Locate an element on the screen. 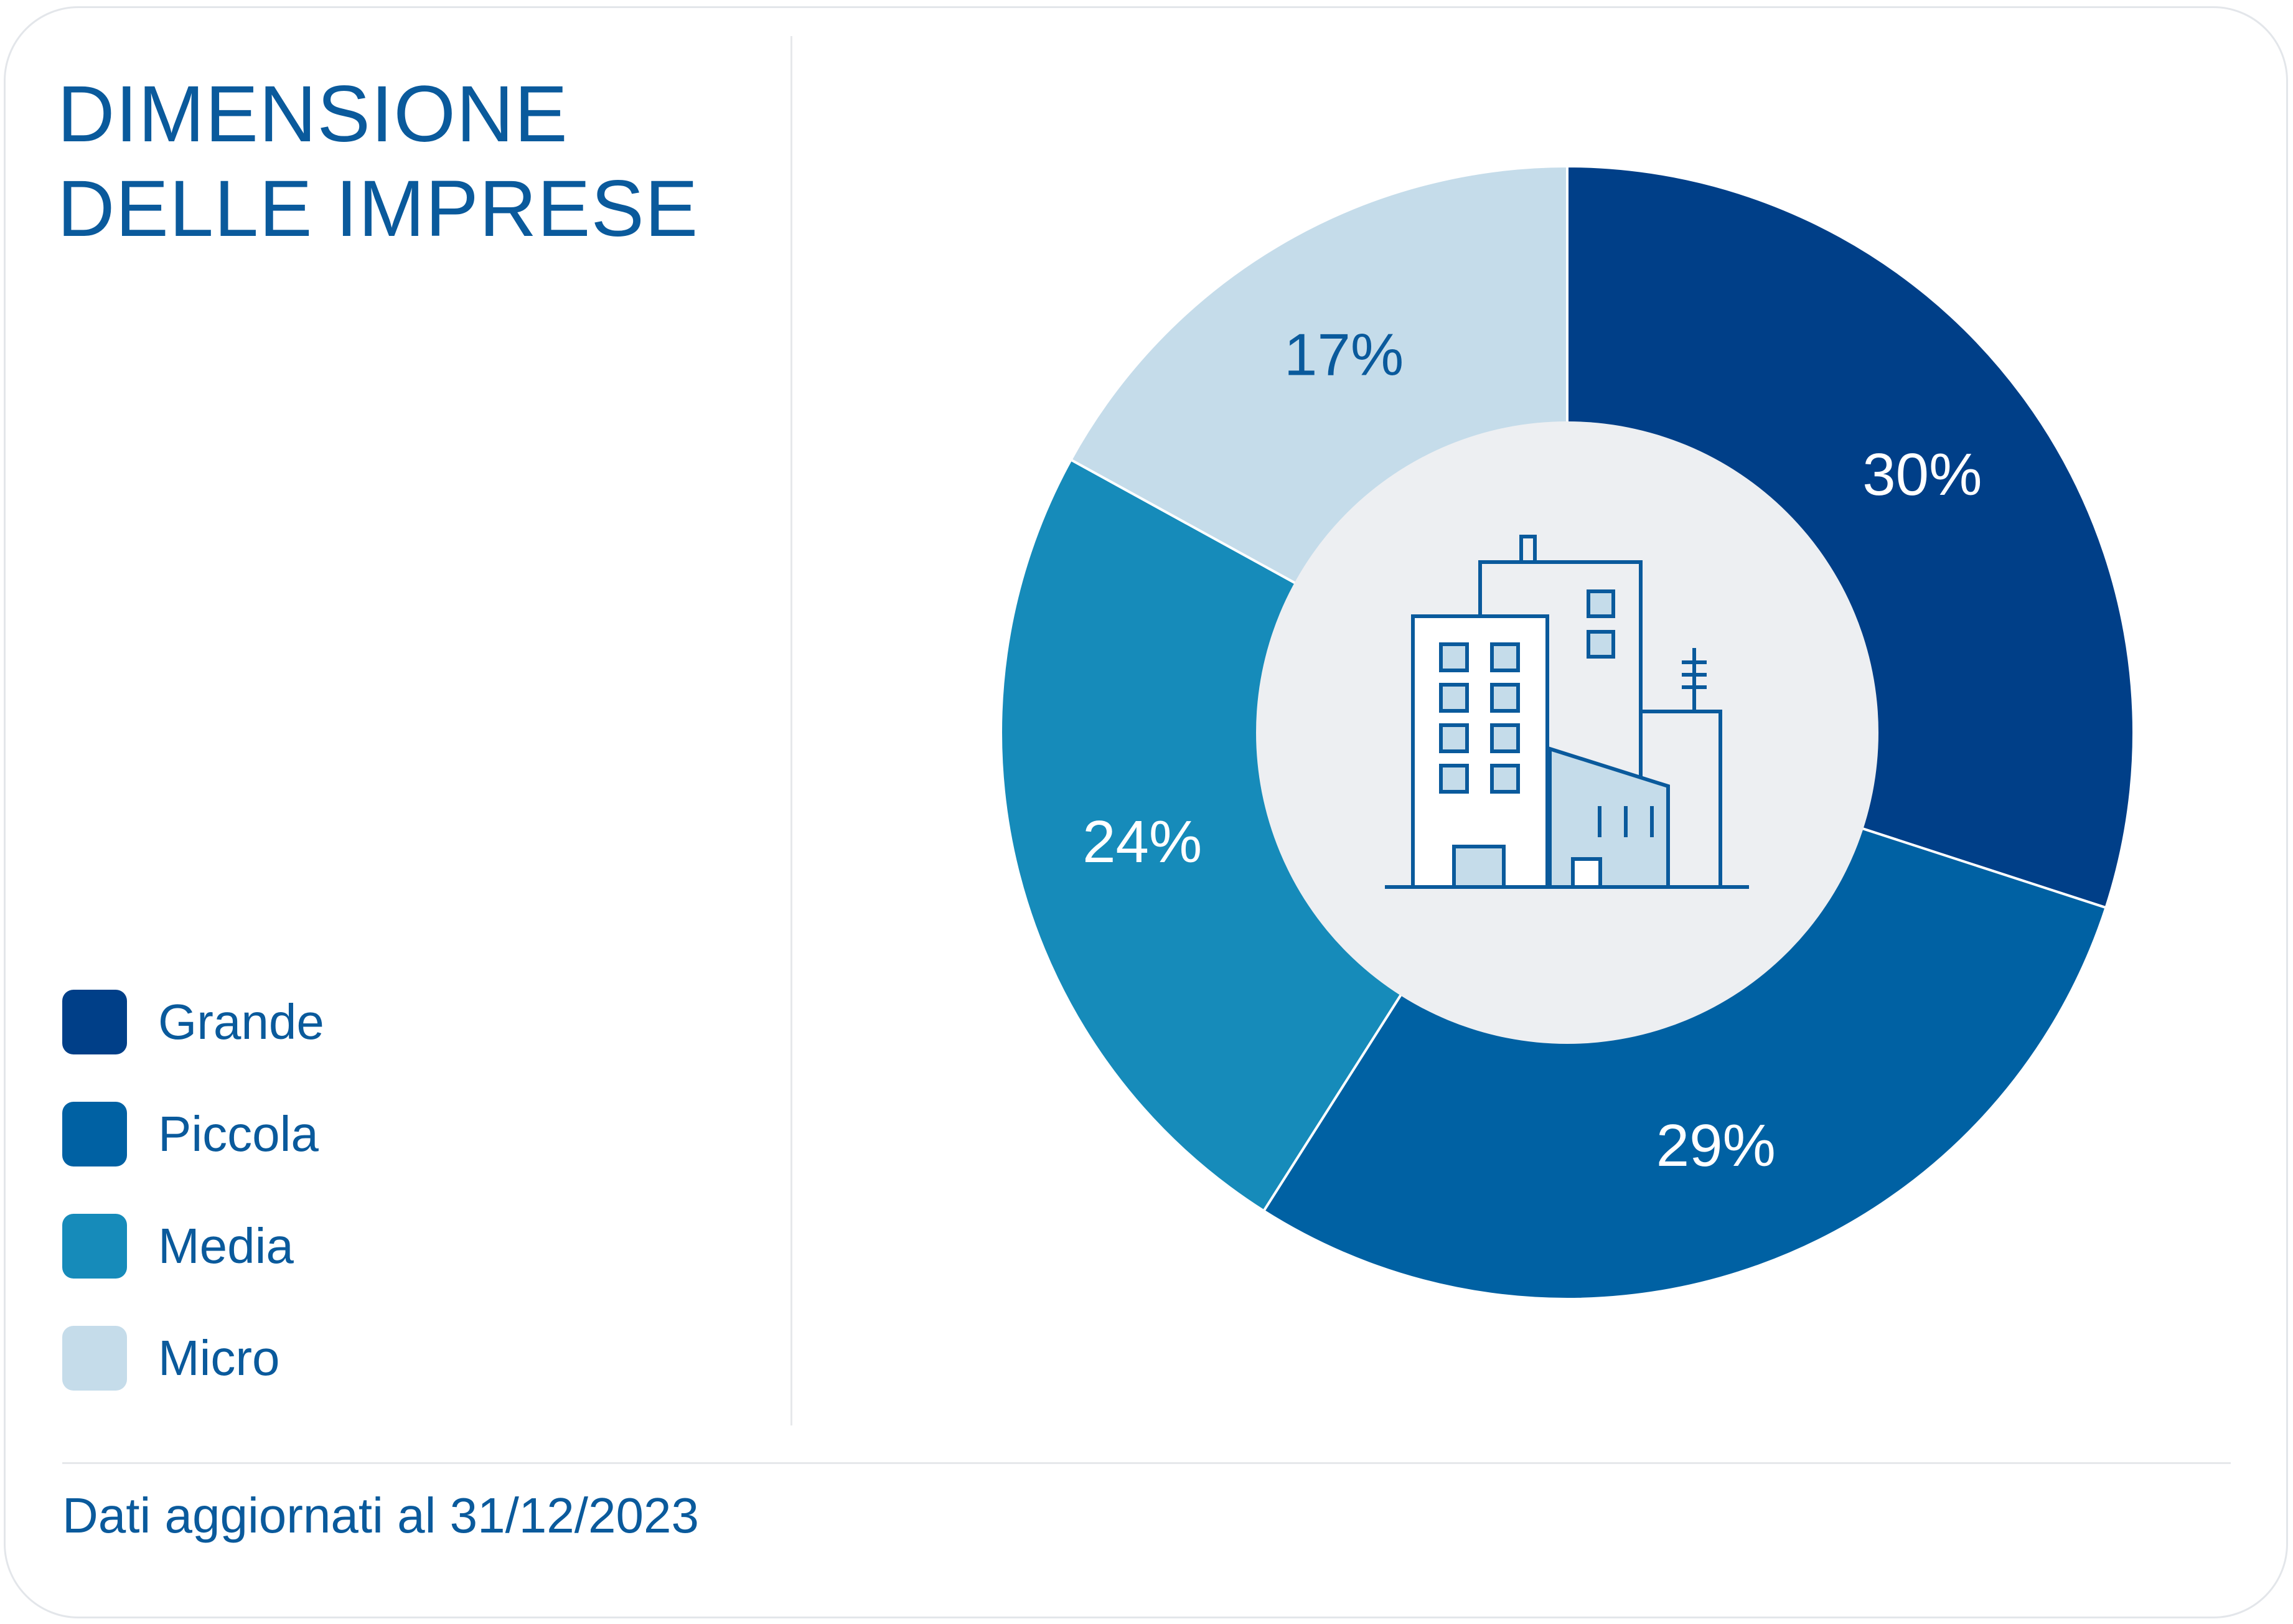 The height and width of the screenshot is (1624, 2293). legend-swatch-piccola is located at coordinates (95, 1134).